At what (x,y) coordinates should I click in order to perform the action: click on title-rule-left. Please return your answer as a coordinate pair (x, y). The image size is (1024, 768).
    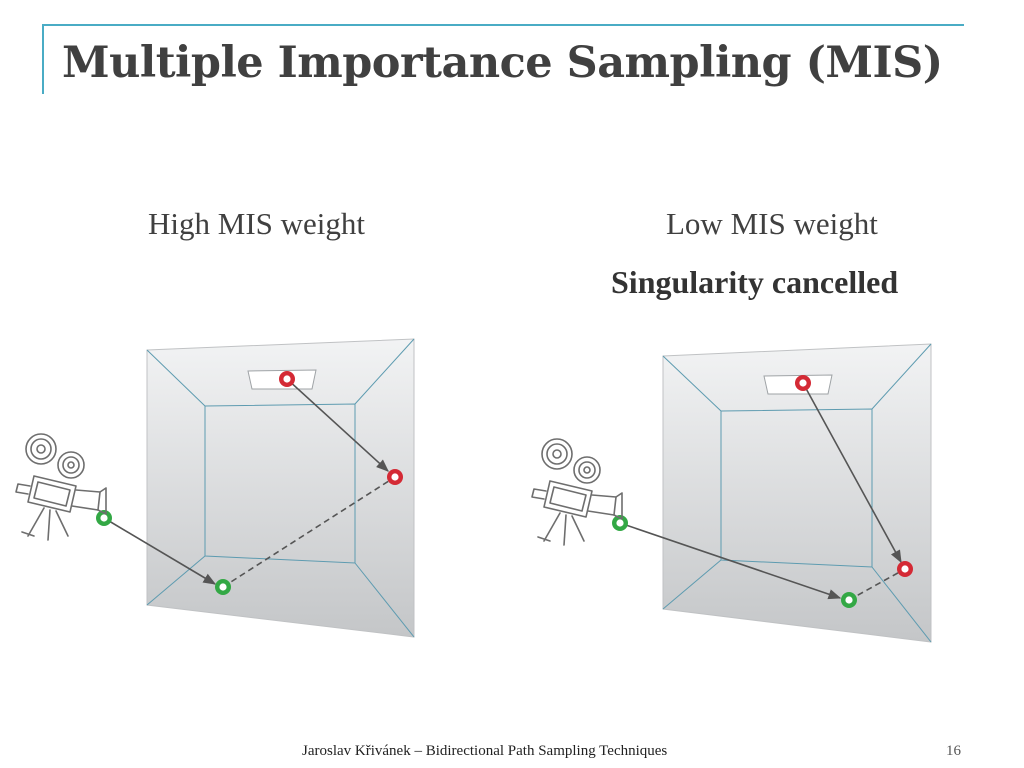
    Looking at the image, I should click on (43, 59).